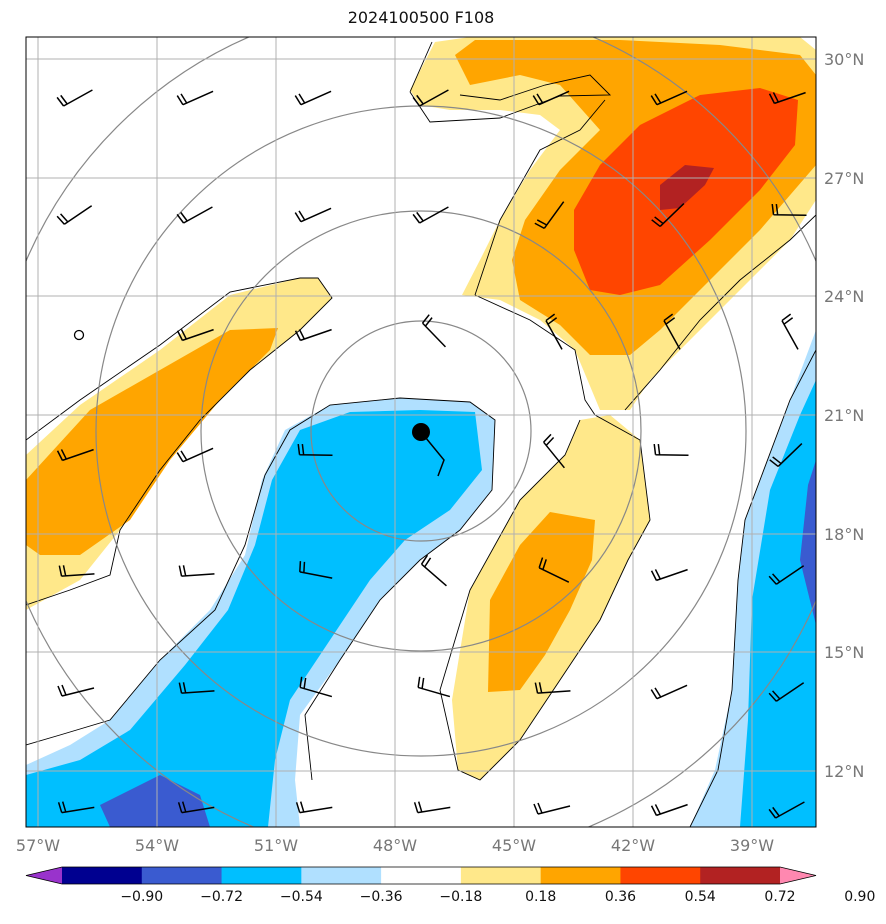 The image size is (886, 924). I want to click on lon-label: 45°W, so click(514, 845).